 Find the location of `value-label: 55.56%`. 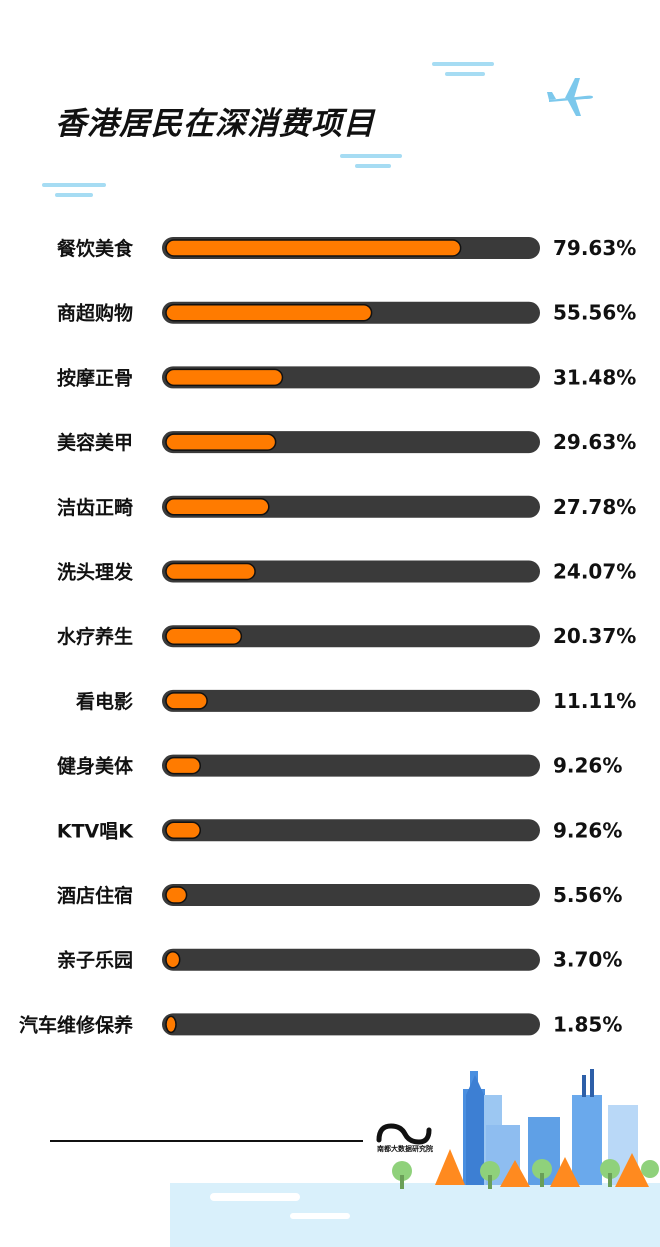

value-label: 55.56% is located at coordinates (594, 313).